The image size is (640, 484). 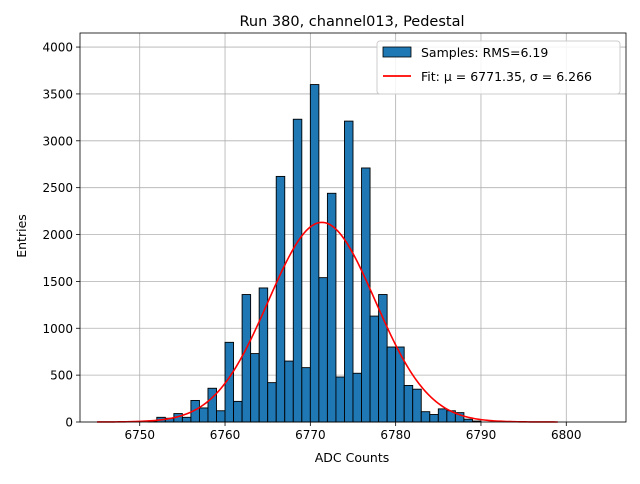 What do you see at coordinates (21, 236) in the screenshot?
I see `y-axis-label: Entries` at bounding box center [21, 236].